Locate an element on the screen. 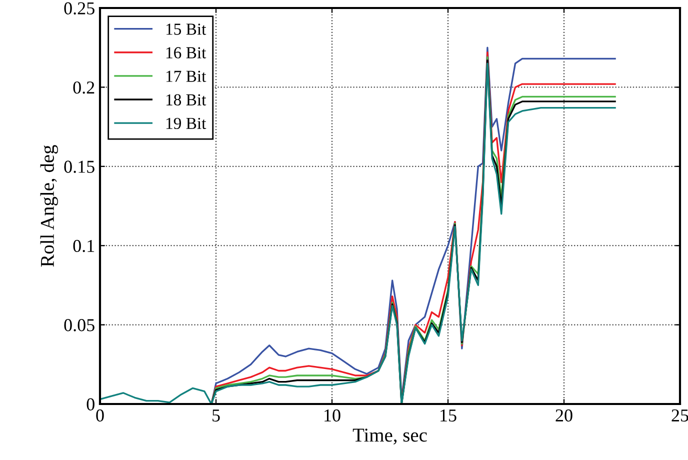 This screenshot has width=688, height=460. y-tick-label: 0.1 is located at coordinates (83, 246).